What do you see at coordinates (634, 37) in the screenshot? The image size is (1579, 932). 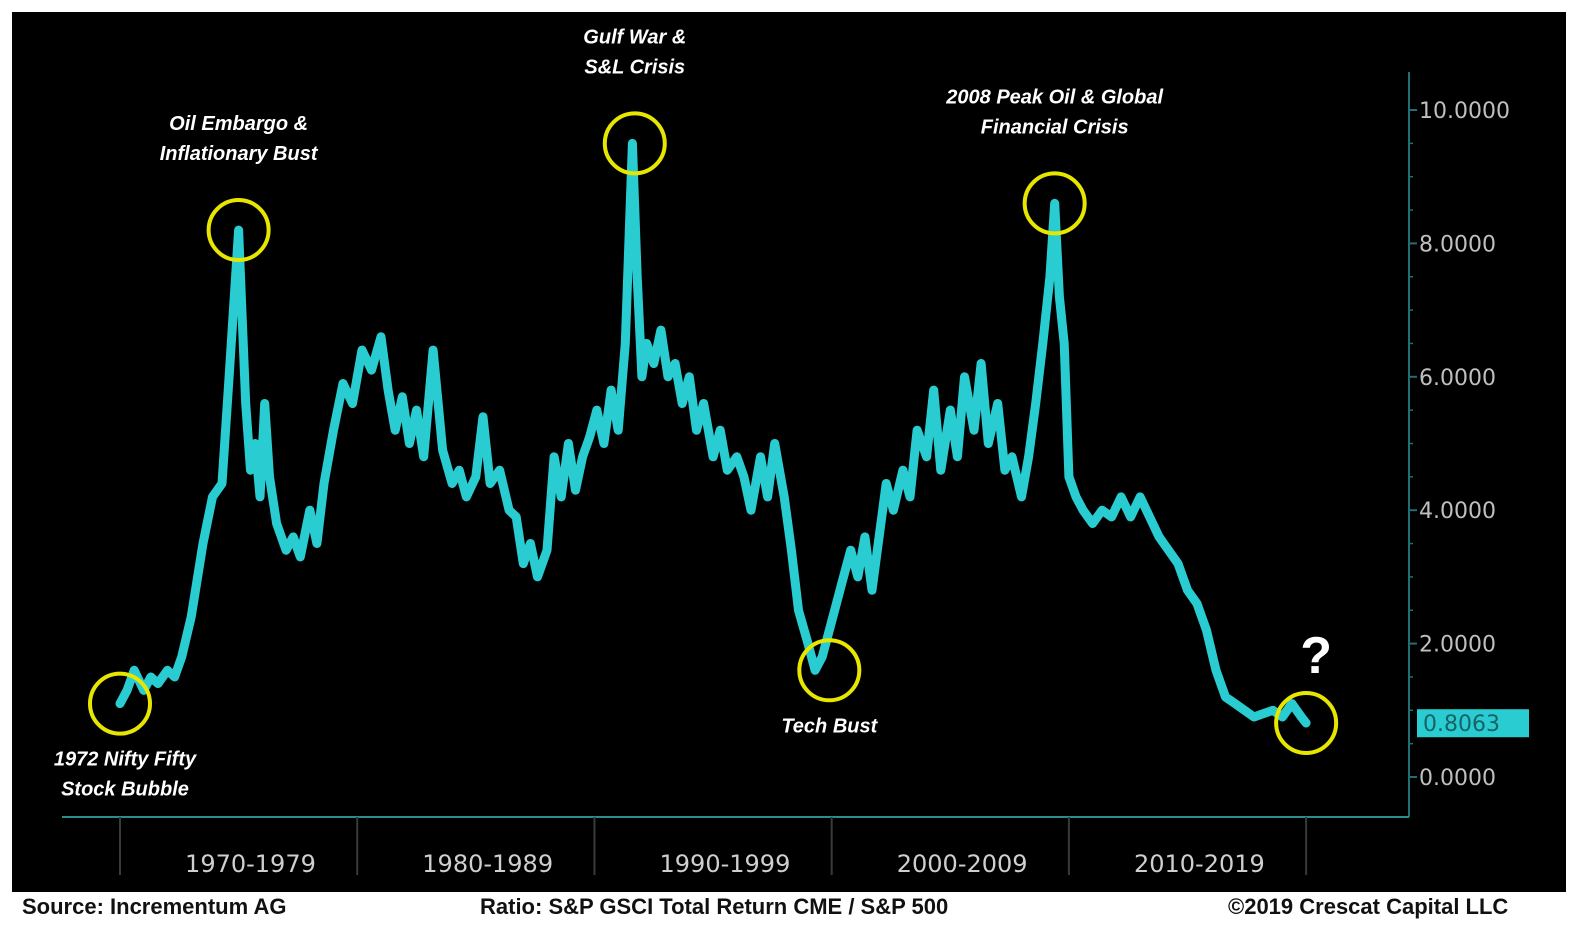 I see `annotation-label: Gulf War &` at bounding box center [634, 37].